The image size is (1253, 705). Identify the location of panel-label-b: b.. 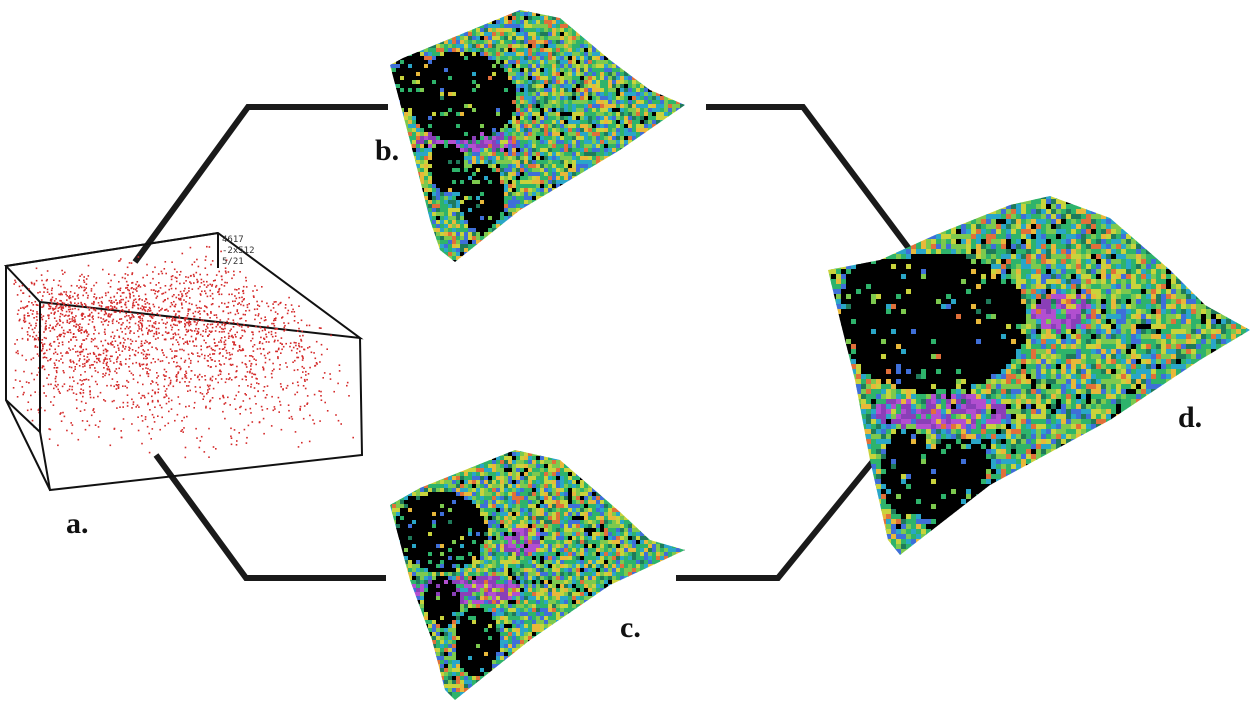
(387, 150).